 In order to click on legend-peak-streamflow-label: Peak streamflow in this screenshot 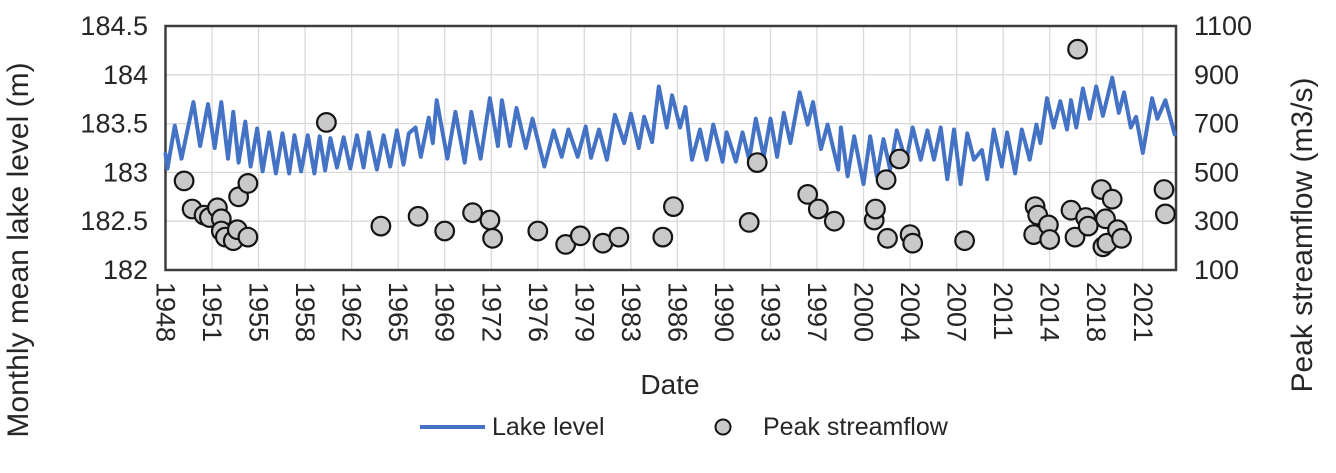, I will do `click(856, 427)`.